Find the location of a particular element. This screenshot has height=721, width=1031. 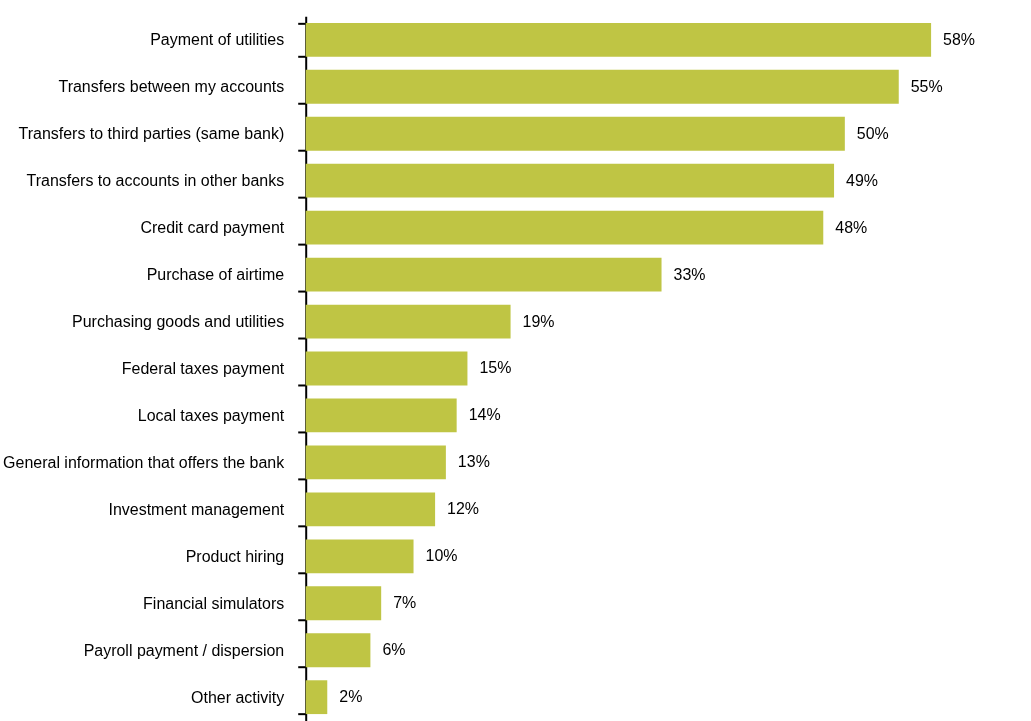

data-label: 50% is located at coordinates (872, 133).